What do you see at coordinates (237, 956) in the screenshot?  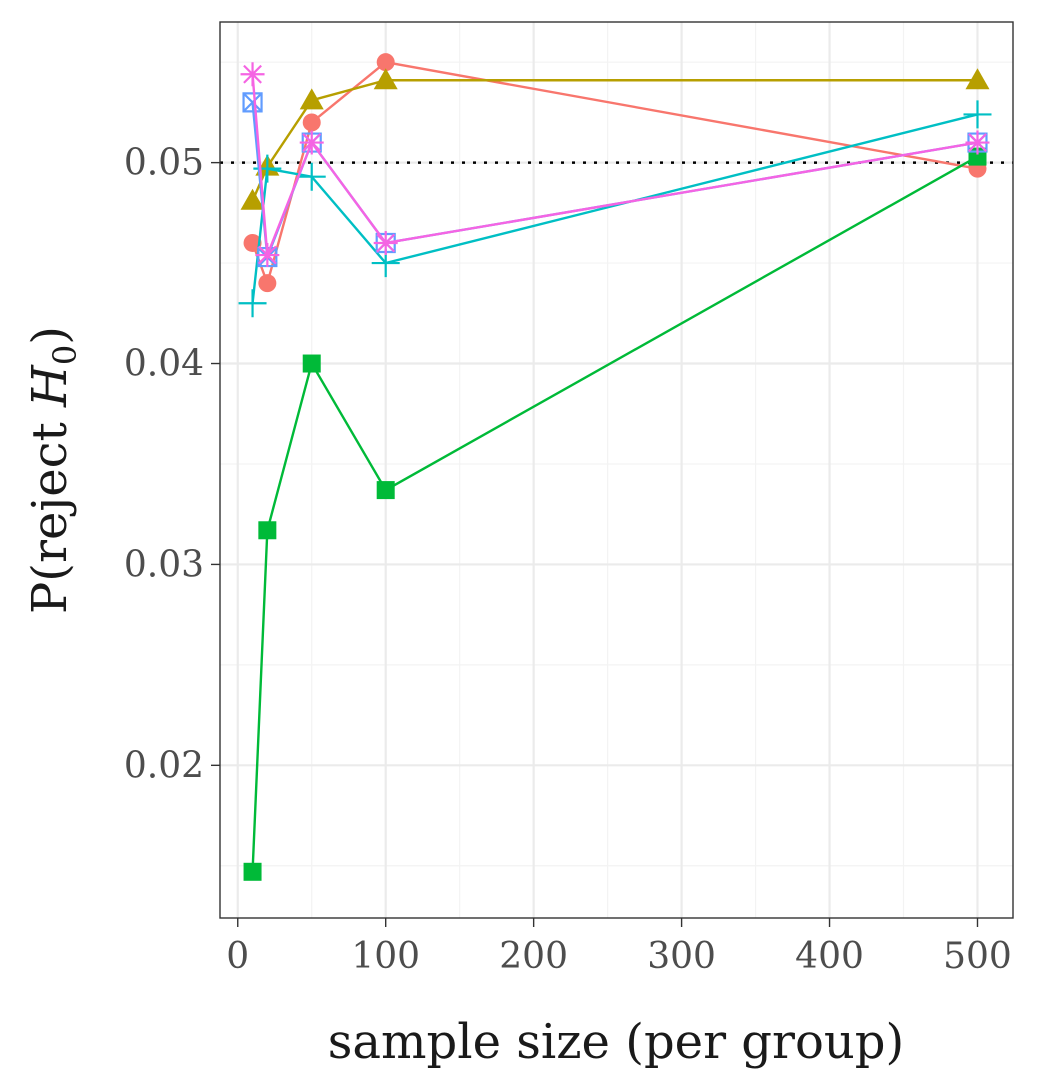 I see `x-tick-label: 0` at bounding box center [237, 956].